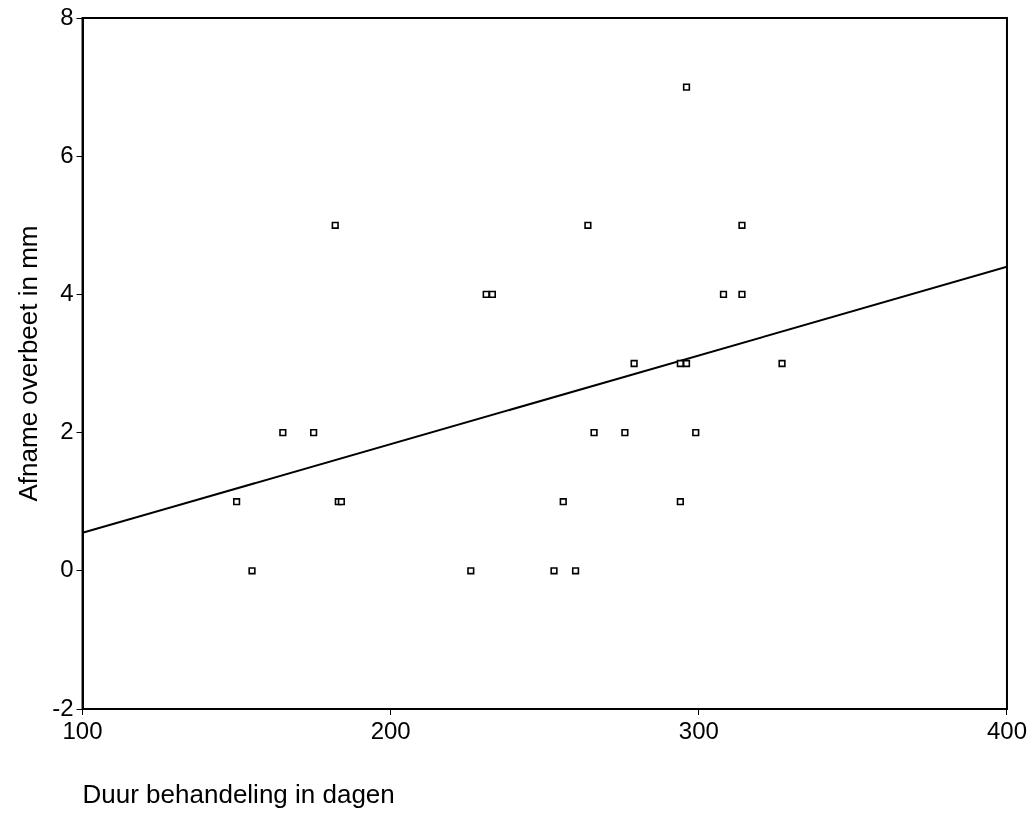 This screenshot has height=825, width=1030. I want to click on y-tick-label: 4, so click(67, 293).